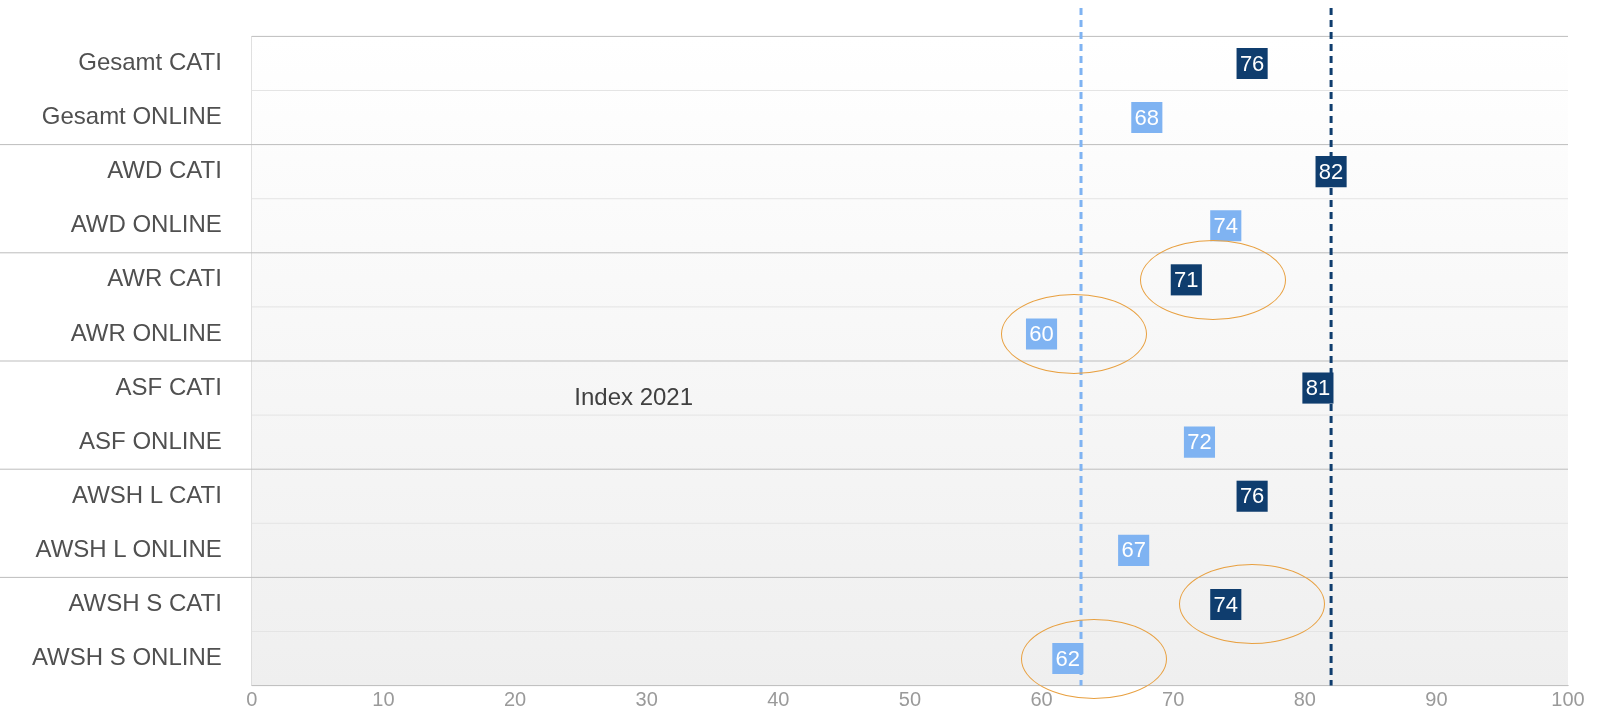  I want to click on y-tick-label: AWSH L CATI, so click(147, 494).